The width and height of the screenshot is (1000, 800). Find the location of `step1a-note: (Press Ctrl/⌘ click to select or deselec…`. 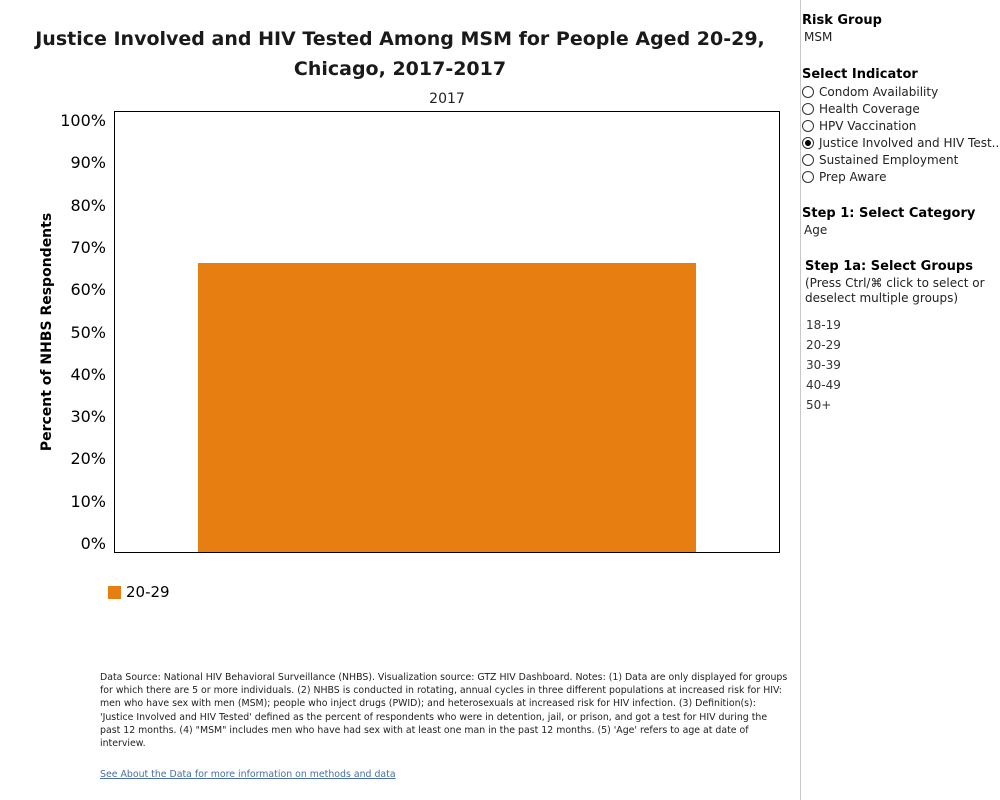

step1a-note: (Press Ctrl/⌘ click to select or deselec… is located at coordinates (895, 290).